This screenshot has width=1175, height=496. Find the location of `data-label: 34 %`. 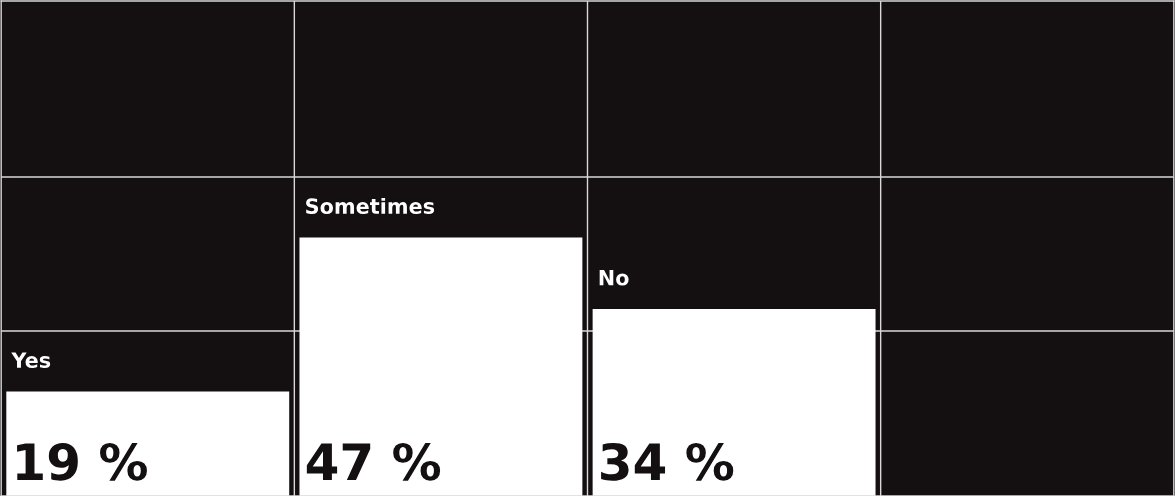

data-label: 34 % is located at coordinates (667, 461).